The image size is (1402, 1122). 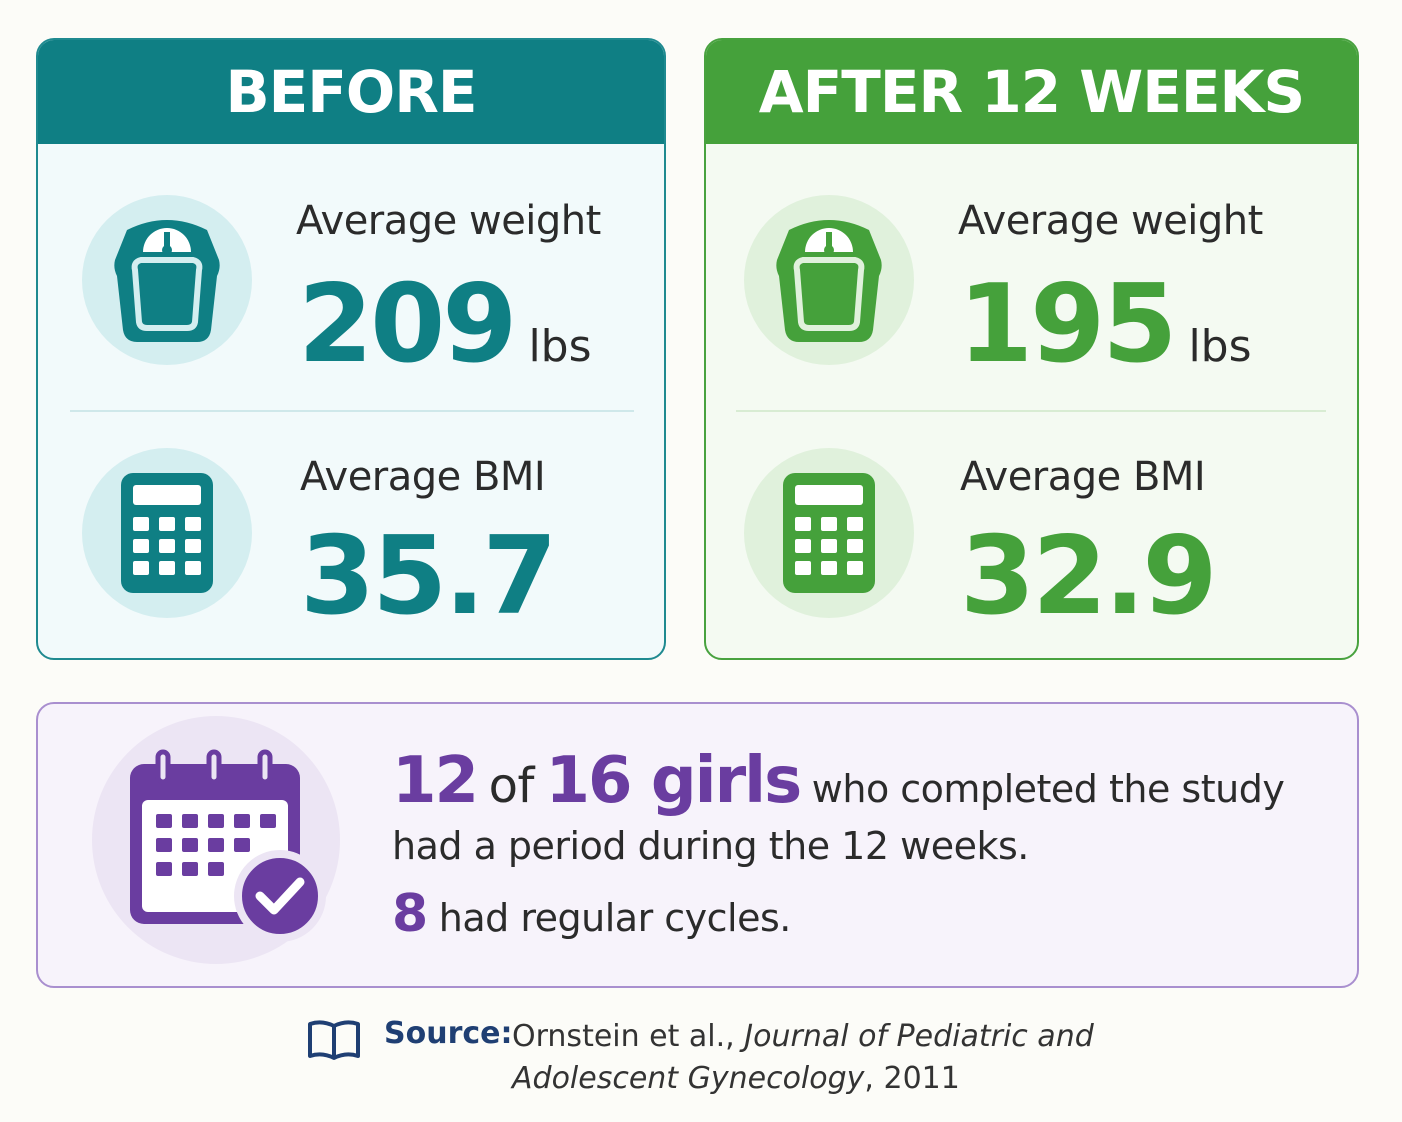 I want to click on after-weight-value-row: 195 lbs, so click(x=1105, y=324).